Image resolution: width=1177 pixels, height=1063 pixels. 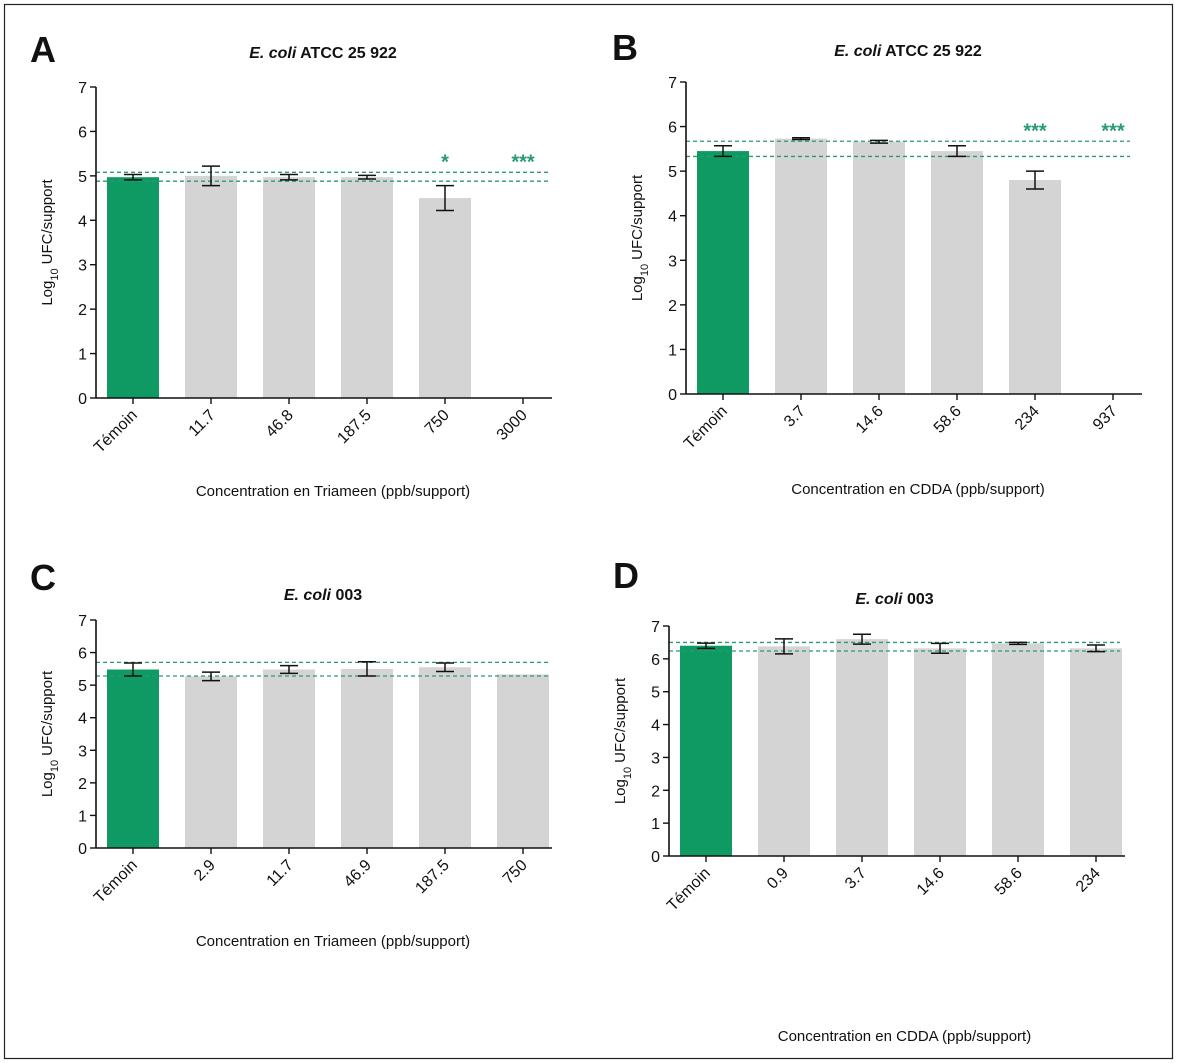 What do you see at coordinates (795, 417) in the screenshot?
I see `x-tick-label: 3.7` at bounding box center [795, 417].